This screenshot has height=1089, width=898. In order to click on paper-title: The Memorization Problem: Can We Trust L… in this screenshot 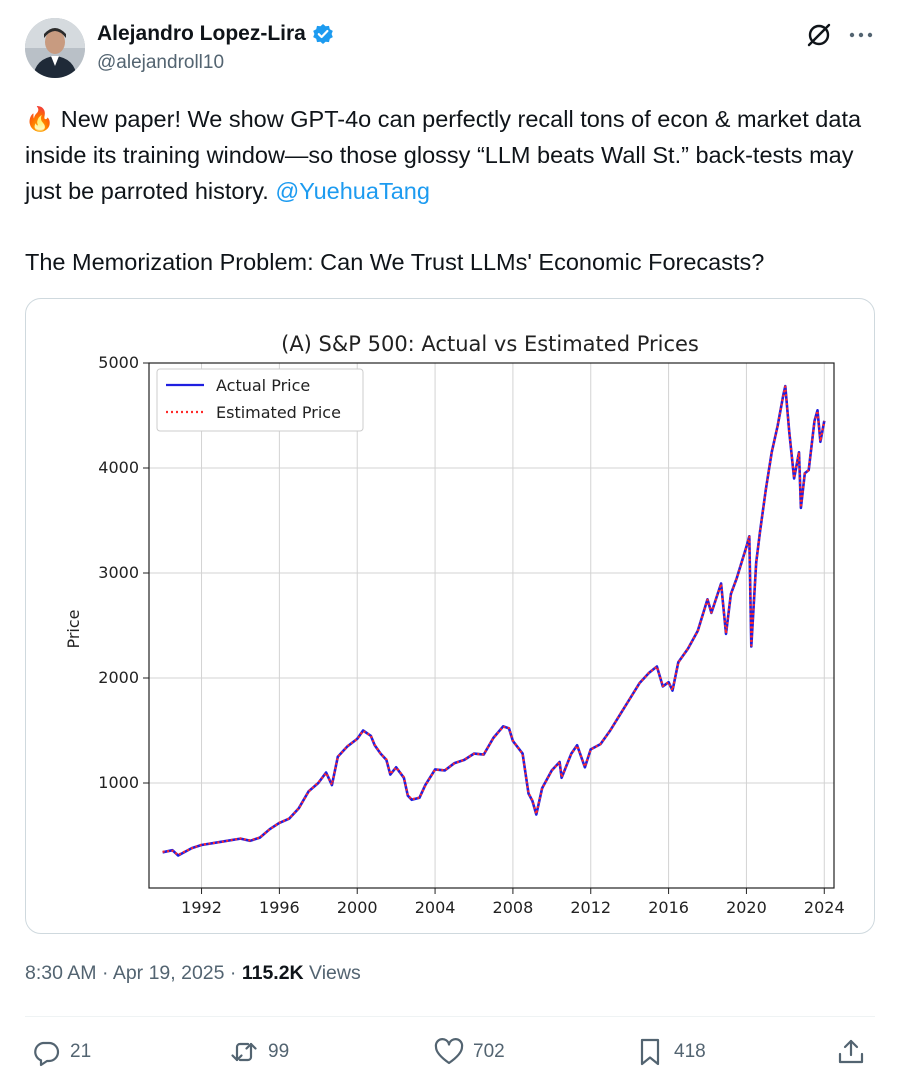, I will do `click(395, 262)`.